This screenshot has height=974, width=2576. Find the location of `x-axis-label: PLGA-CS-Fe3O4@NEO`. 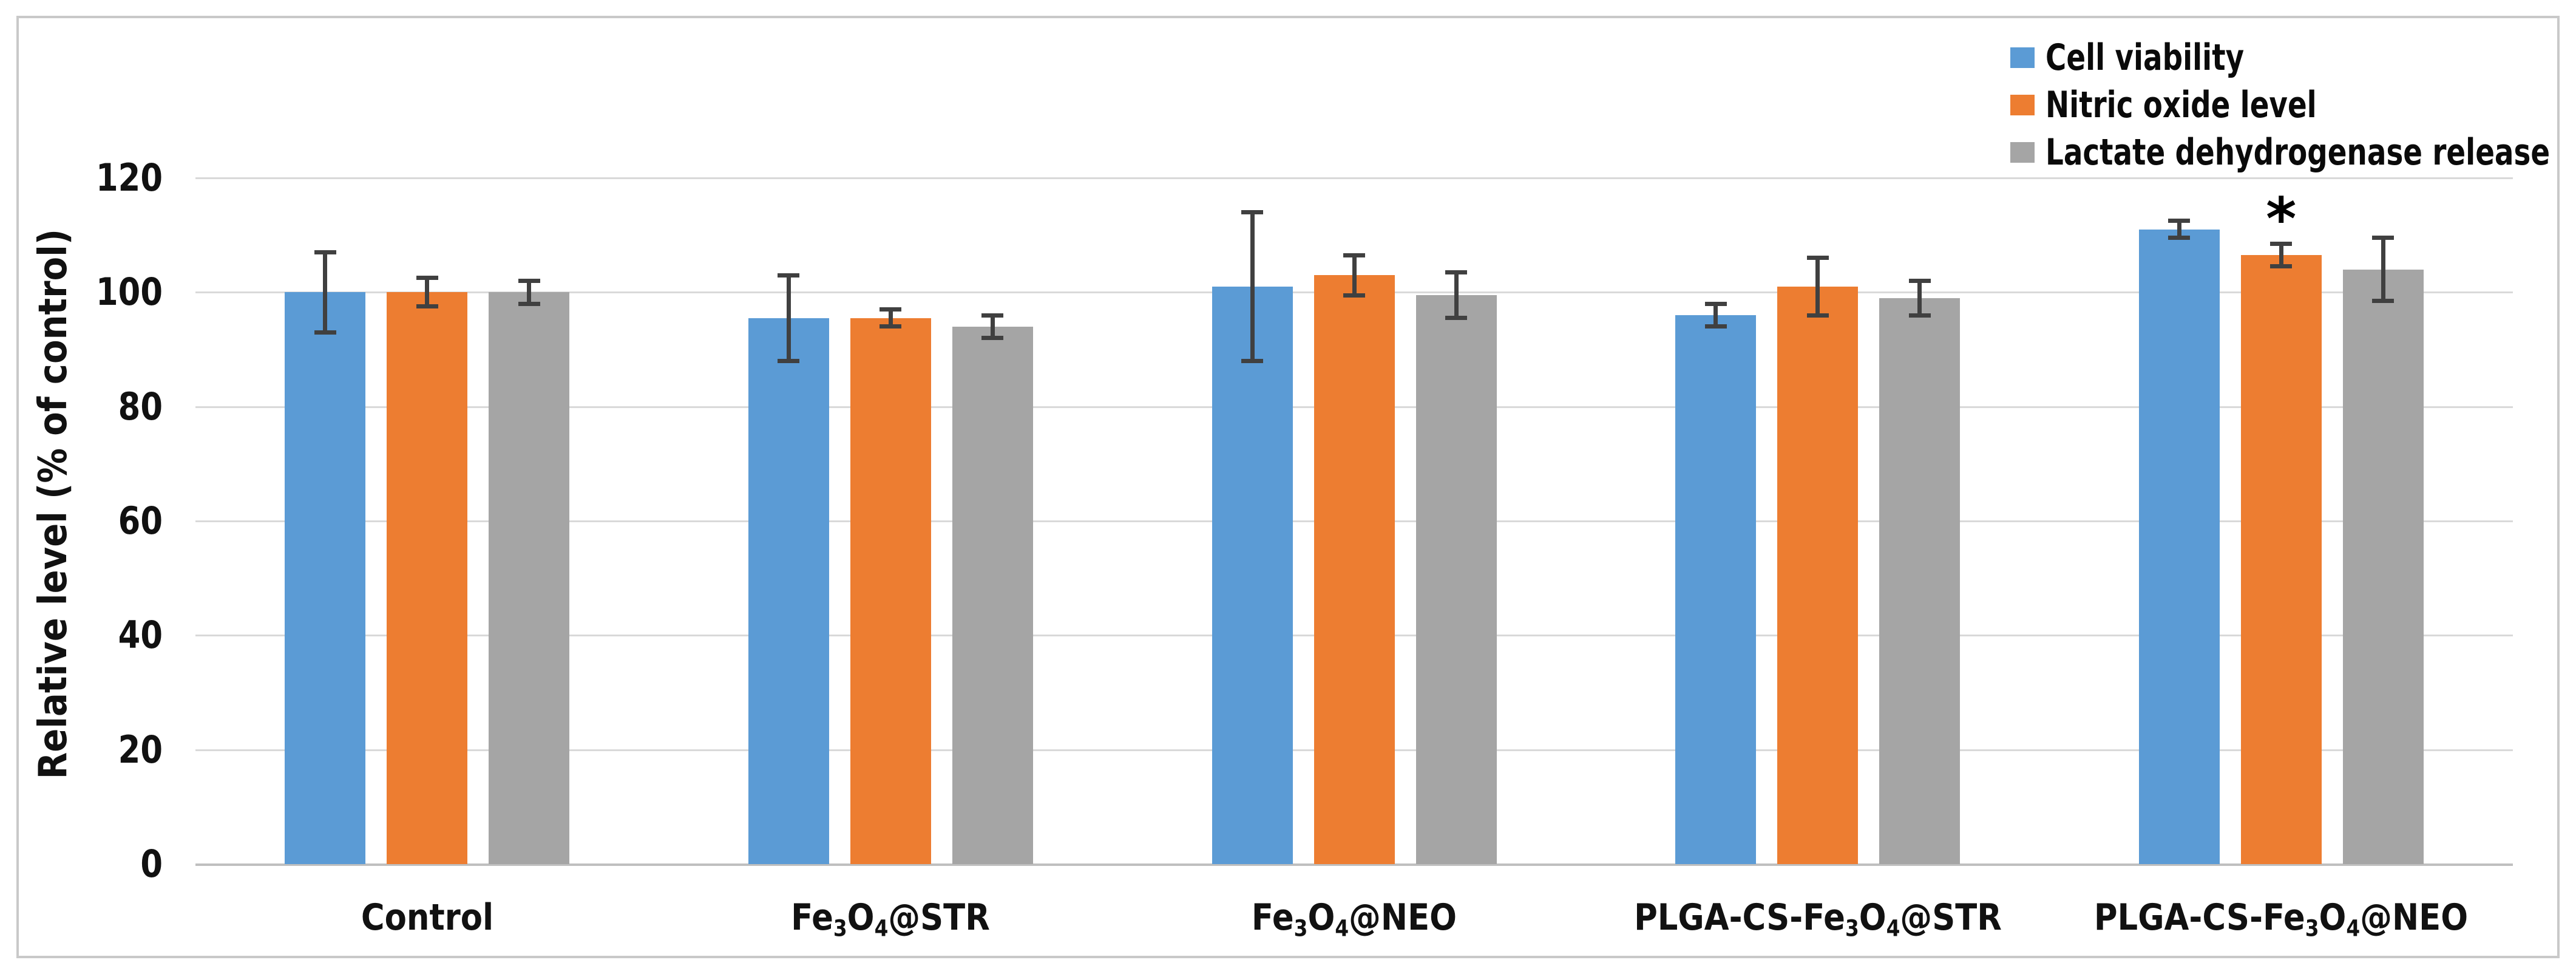

x-axis-label: PLGA-CS-Fe3O4@NEO is located at coordinates (2281, 919).